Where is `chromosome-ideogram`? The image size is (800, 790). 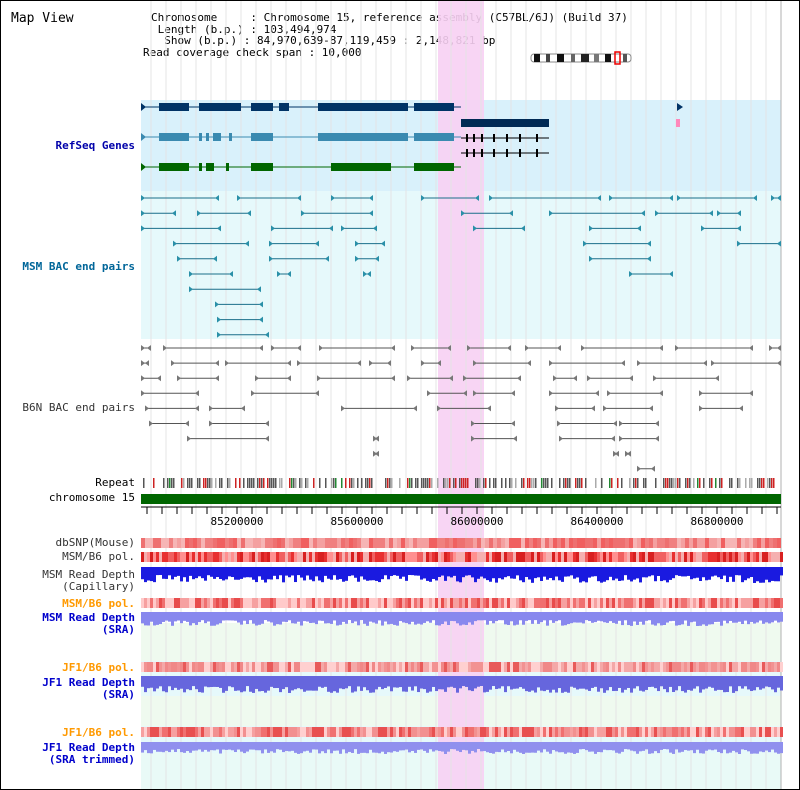
chromosome-ideogram is located at coordinates (581, 58).